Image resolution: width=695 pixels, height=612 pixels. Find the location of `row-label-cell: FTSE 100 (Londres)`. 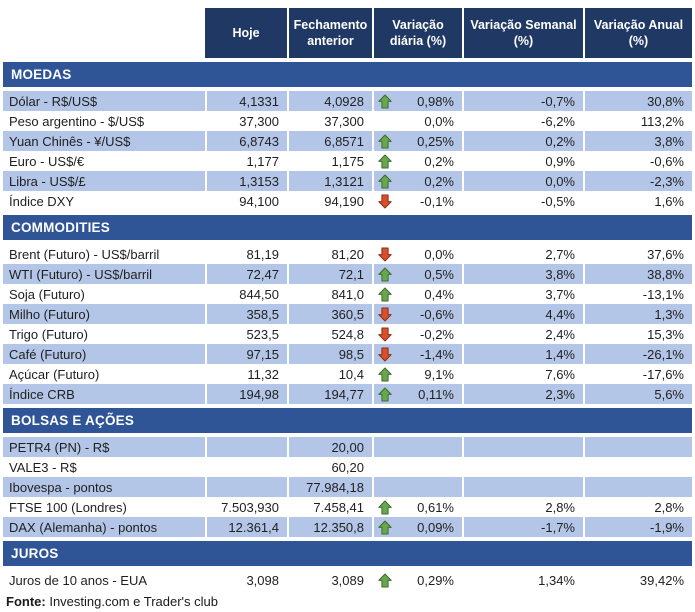

row-label-cell: FTSE 100 (Londres) is located at coordinates (68, 507).